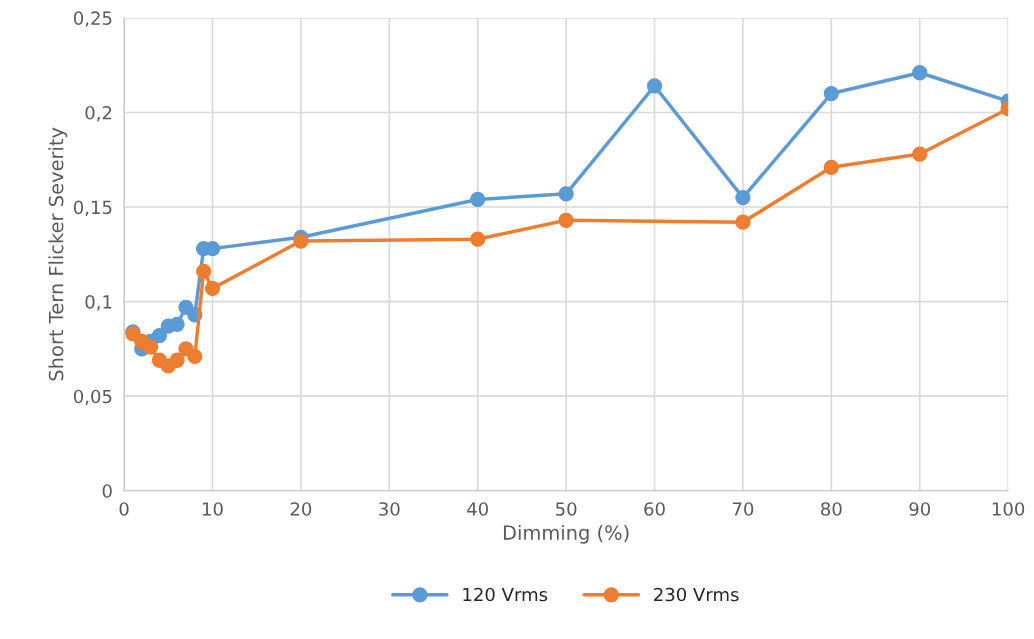  I want to click on x-tick-label: 100, so click(1008, 509).